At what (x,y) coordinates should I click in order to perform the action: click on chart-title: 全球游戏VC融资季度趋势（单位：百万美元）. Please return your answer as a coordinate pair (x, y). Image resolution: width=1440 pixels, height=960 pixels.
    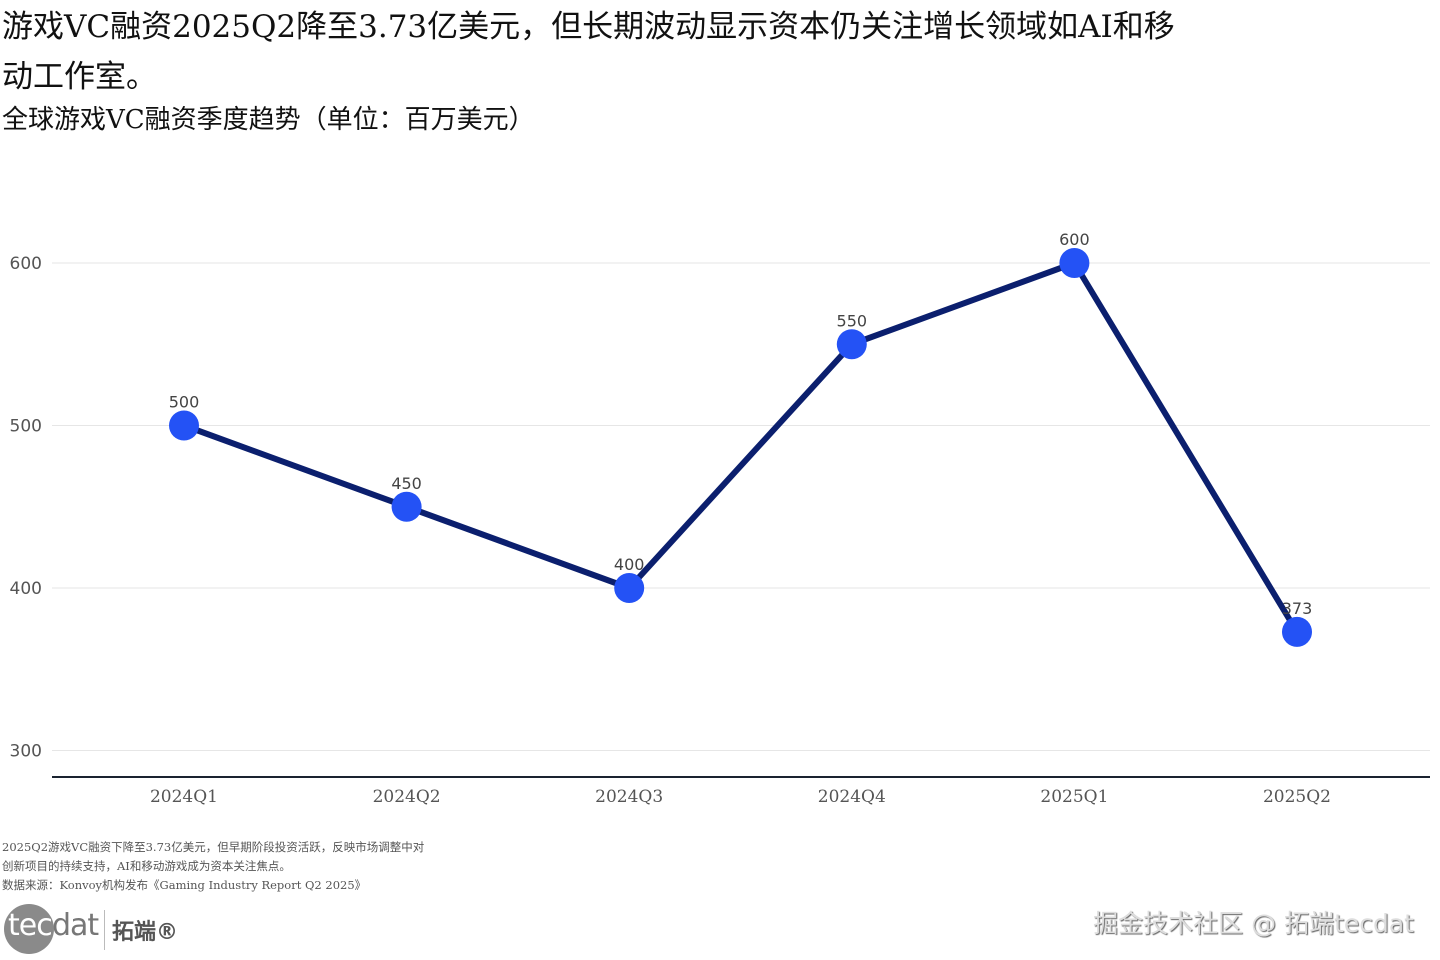
    Looking at the image, I should click on (268, 120).